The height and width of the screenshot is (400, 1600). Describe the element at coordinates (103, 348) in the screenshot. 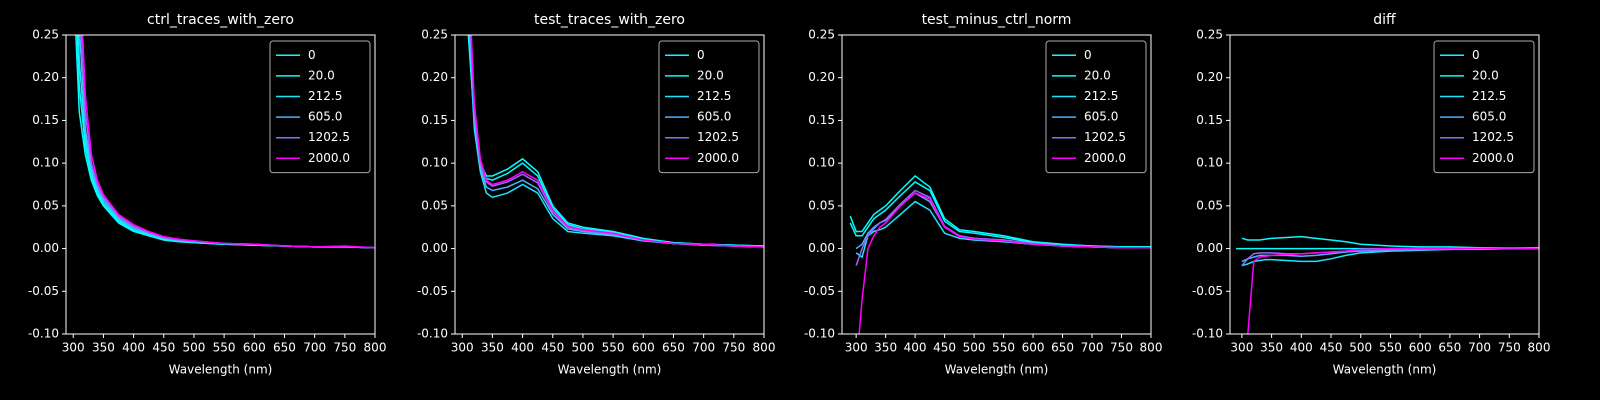

I see `x-tick-label: 350` at that location.